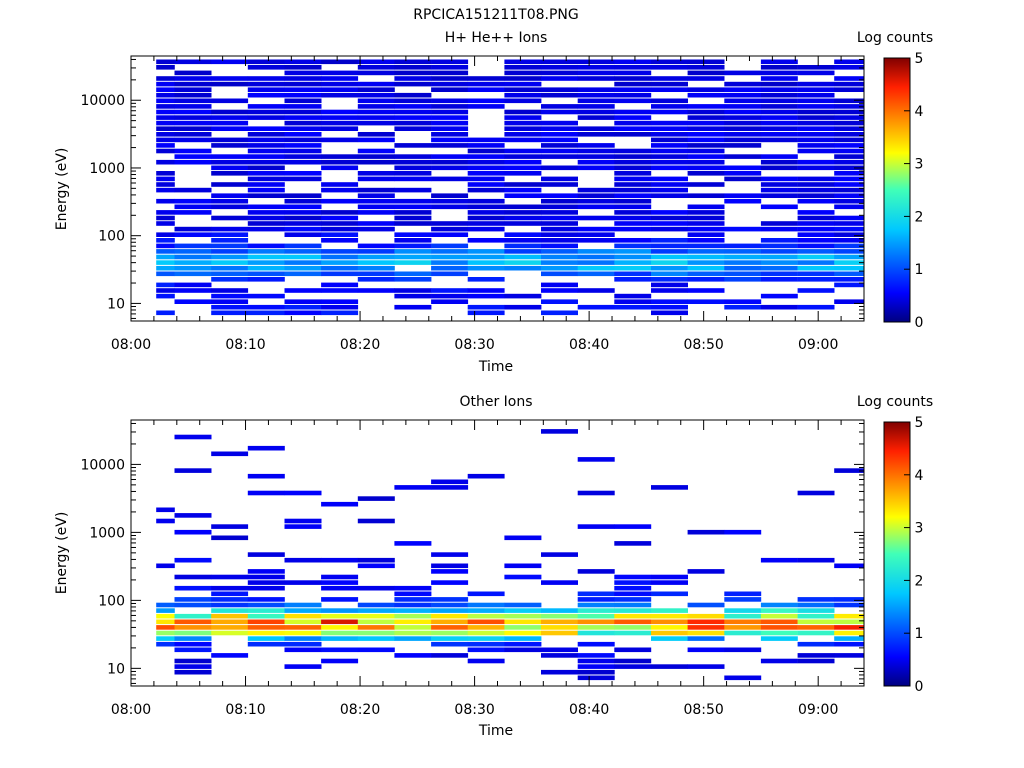  What do you see at coordinates (589, 345) in the screenshot?
I see `x-tick-label: 08:40` at bounding box center [589, 345].